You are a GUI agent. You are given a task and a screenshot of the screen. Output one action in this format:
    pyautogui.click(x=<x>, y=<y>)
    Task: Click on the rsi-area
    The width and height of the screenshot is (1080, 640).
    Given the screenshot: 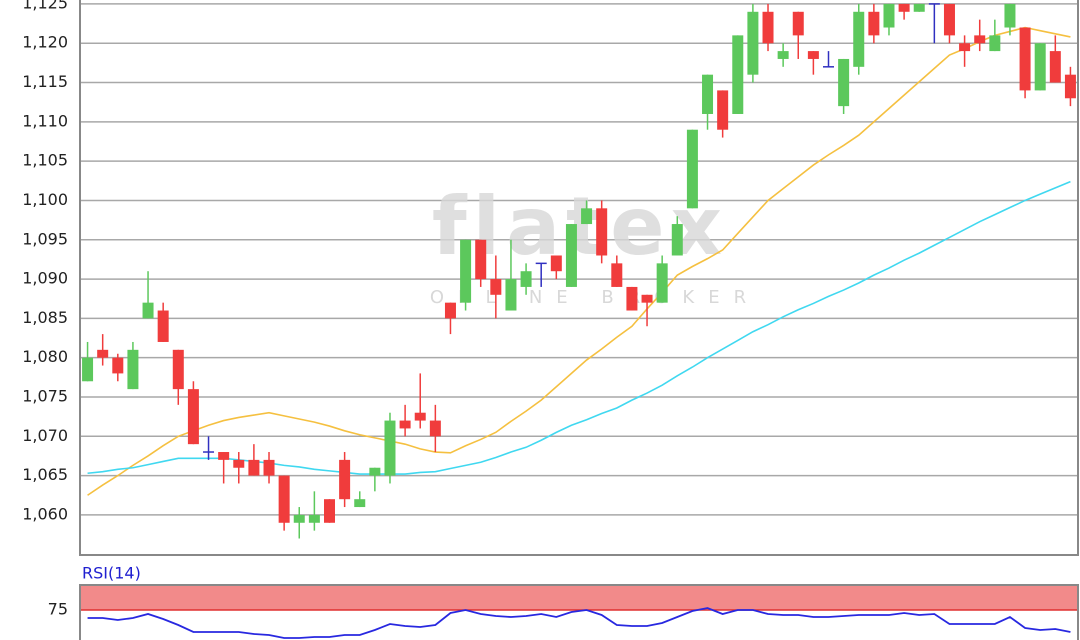 What is the action you would take?
    pyautogui.click(x=579, y=612)
    